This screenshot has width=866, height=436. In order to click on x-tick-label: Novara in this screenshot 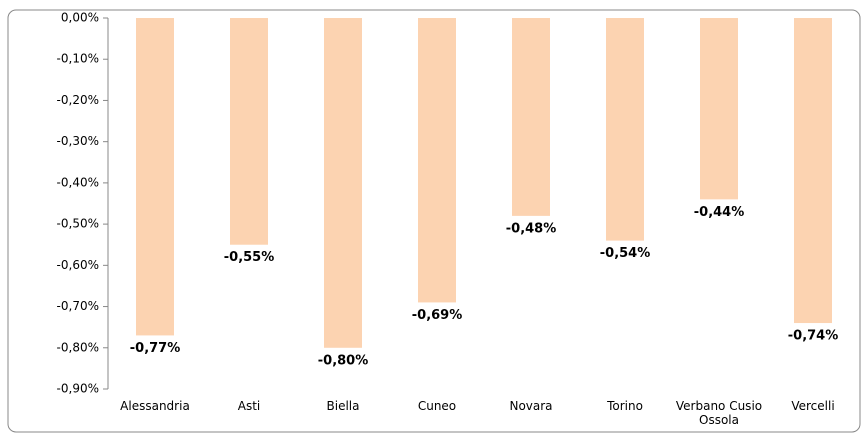, I will do `click(531, 406)`.